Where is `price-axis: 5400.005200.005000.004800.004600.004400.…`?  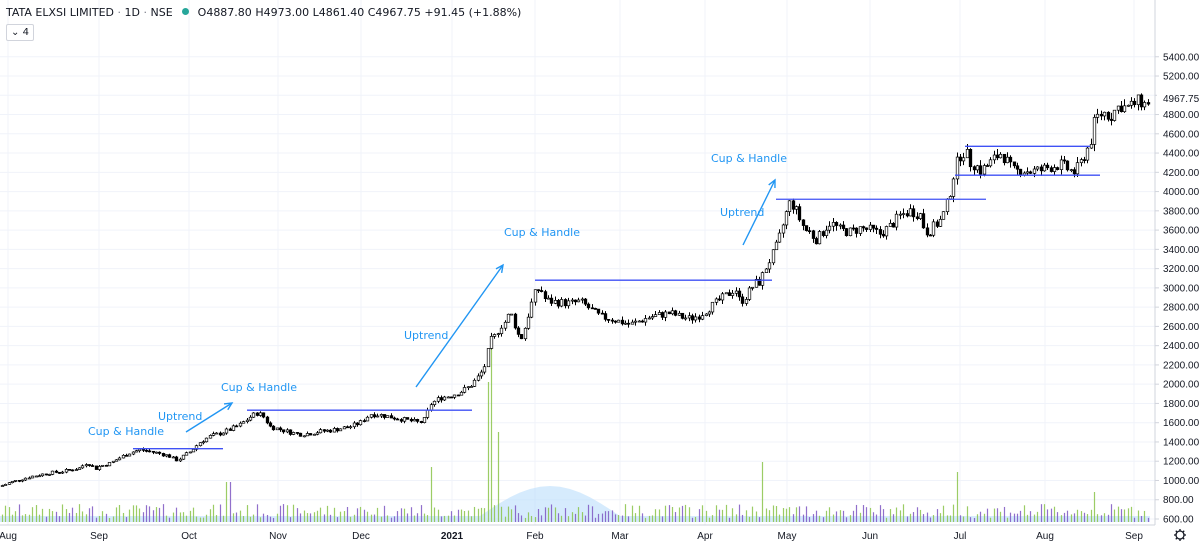 price-axis: 5400.005200.005000.004800.004600.004400.… is located at coordinates (1177, 263).